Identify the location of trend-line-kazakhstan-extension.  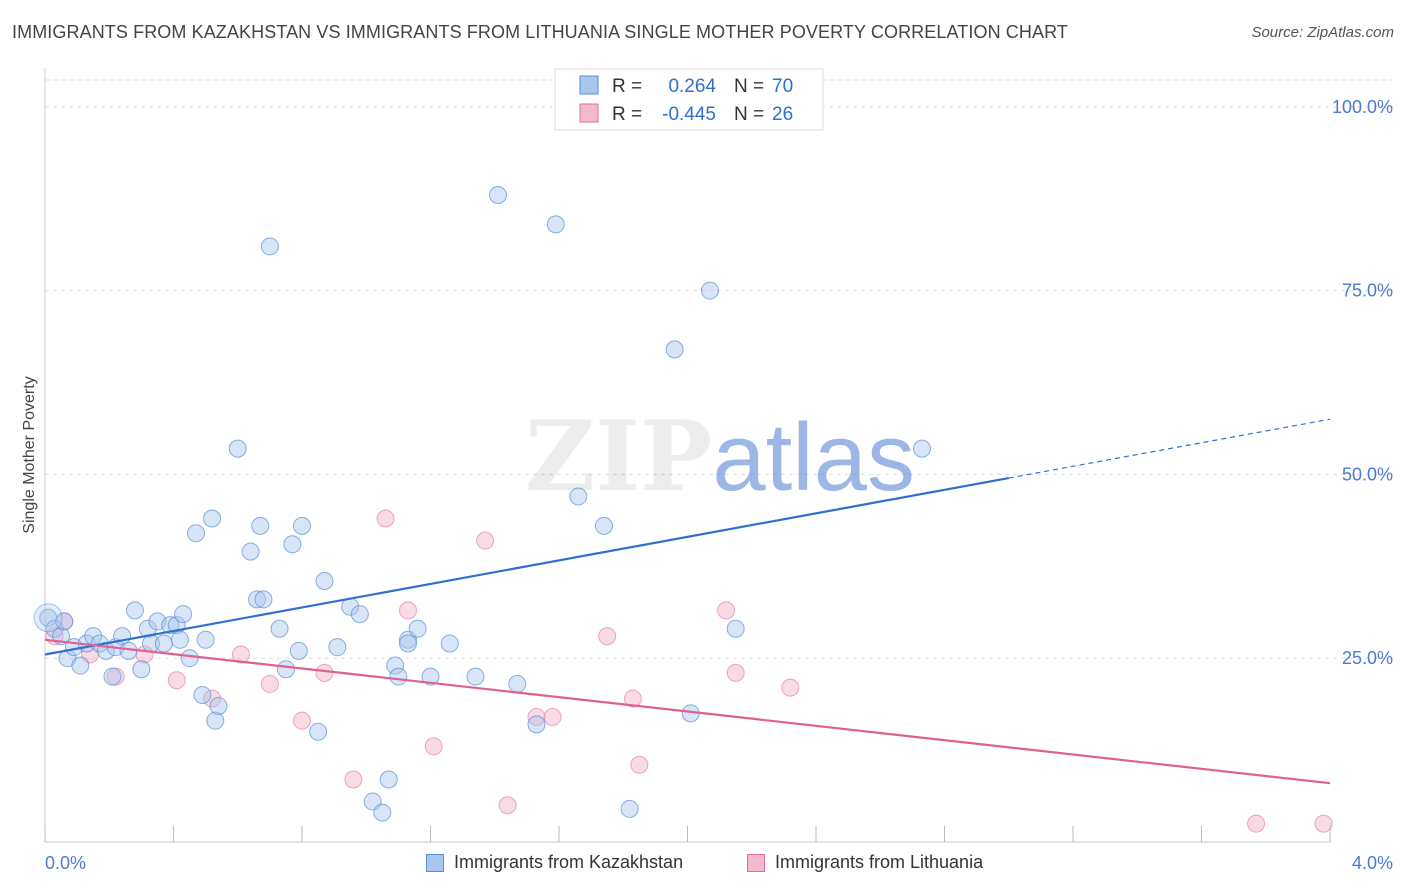
(1169, 448).